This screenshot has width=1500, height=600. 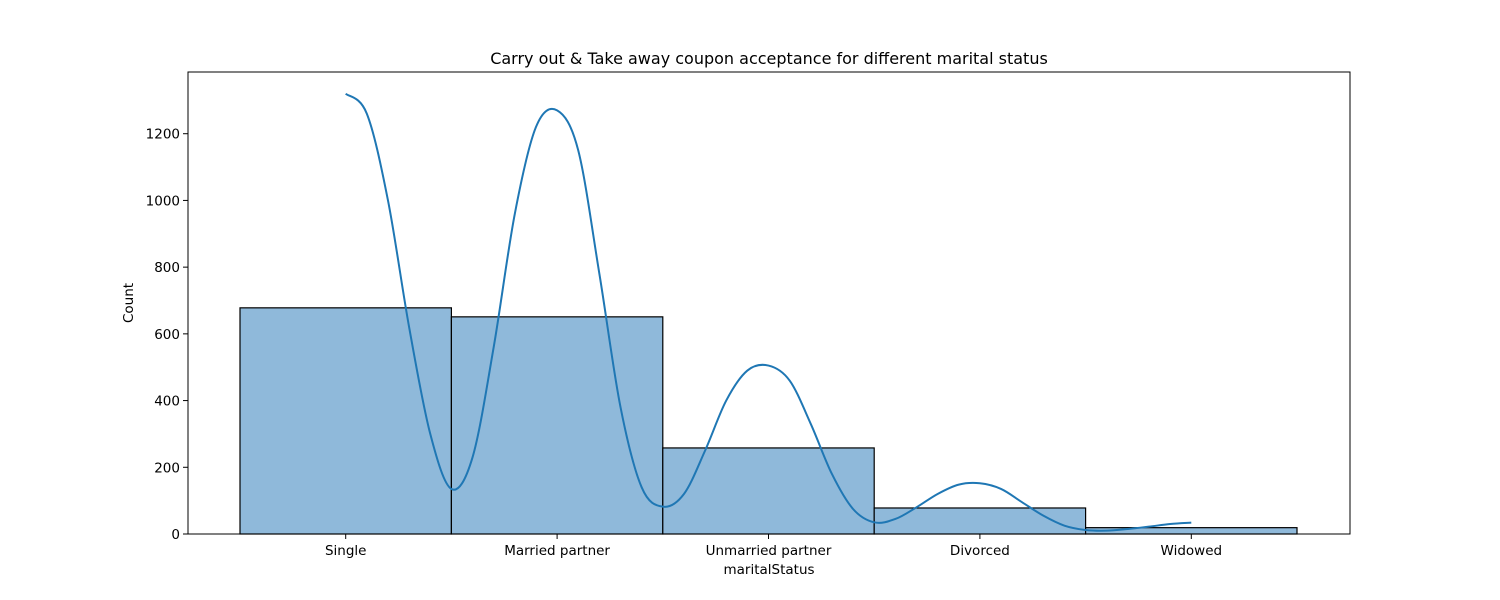 I want to click on x-tick-label: Widowed, so click(x=1192, y=551).